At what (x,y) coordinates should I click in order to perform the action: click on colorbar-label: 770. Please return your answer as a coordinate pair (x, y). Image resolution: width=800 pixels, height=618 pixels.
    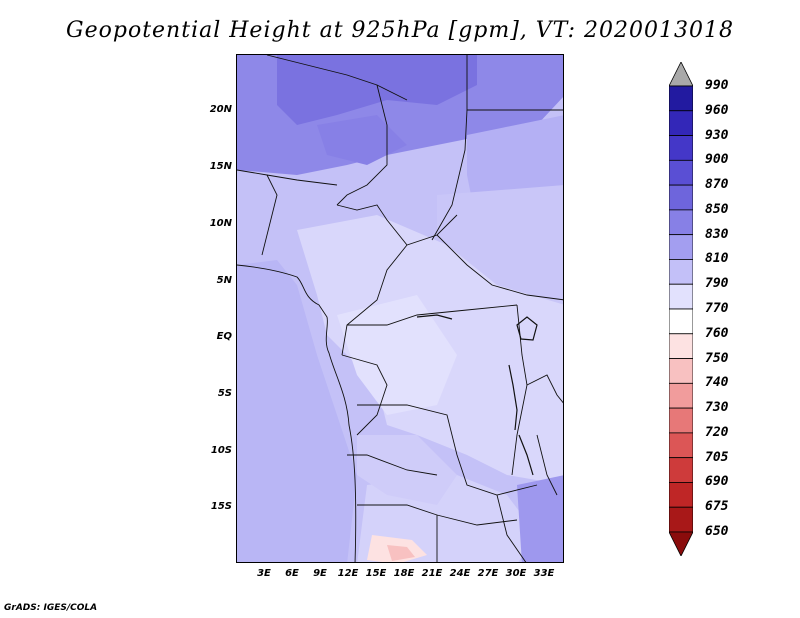
    Looking at the image, I should click on (717, 308).